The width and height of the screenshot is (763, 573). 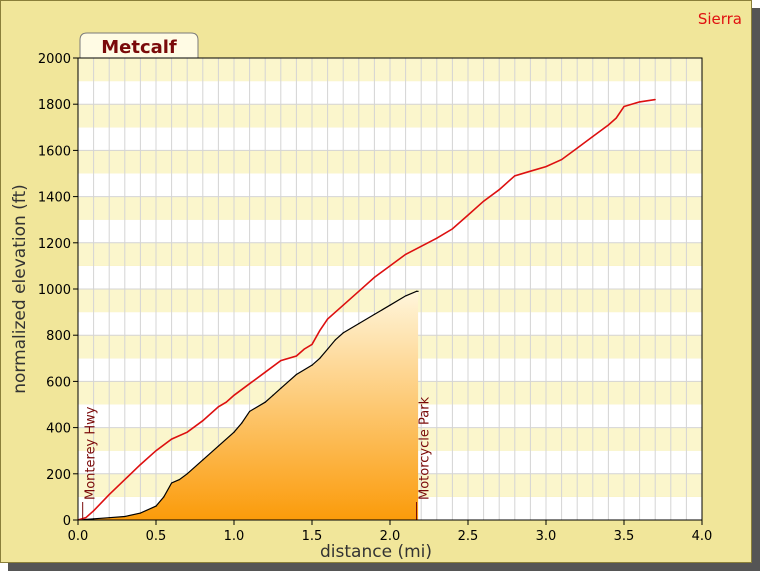 What do you see at coordinates (624, 536) in the screenshot?
I see `x-tick-label: 3.5` at bounding box center [624, 536].